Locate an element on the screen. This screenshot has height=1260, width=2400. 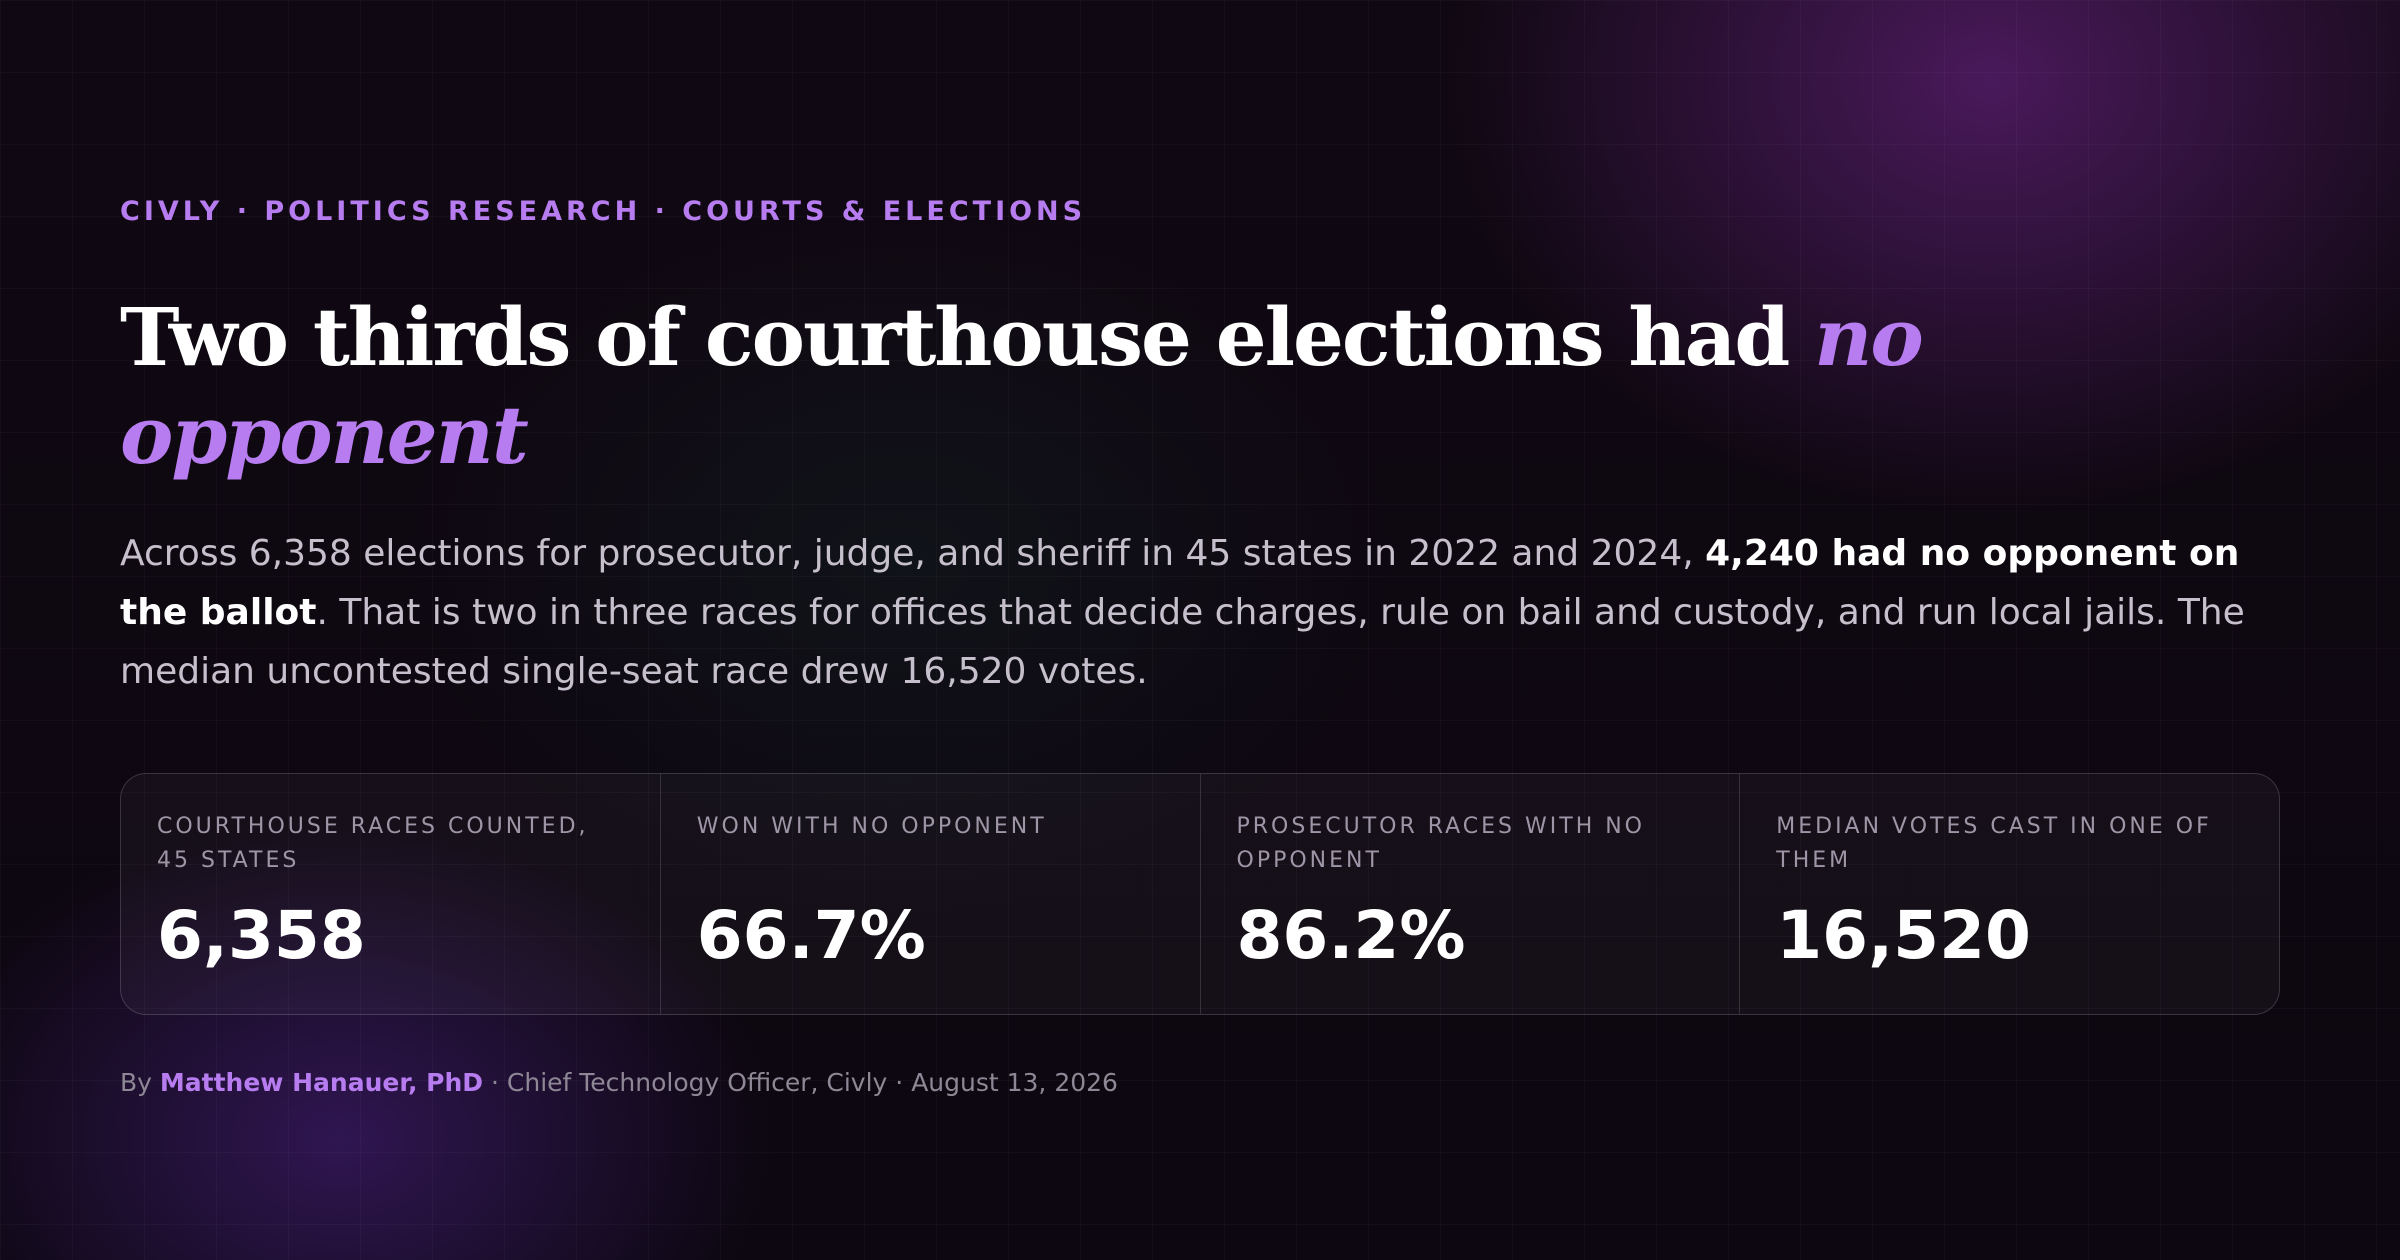
headline-main: Two thirds of courthouse elections had is located at coordinates (967, 337).